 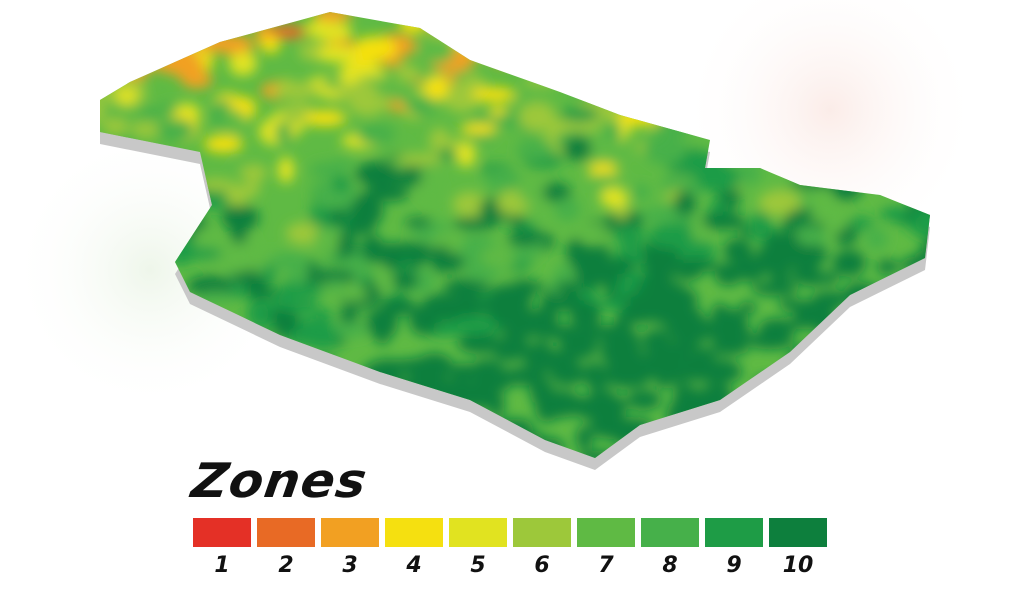 I want to click on zone-label: 10, so click(x=798, y=565).